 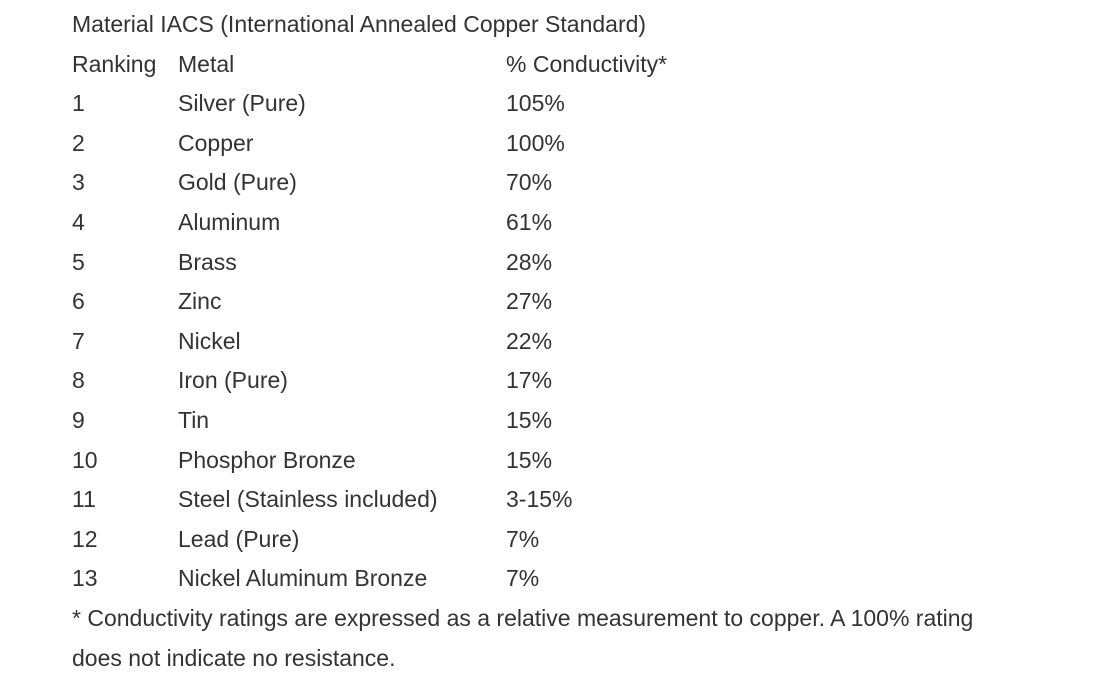 What do you see at coordinates (216, 142) in the screenshot?
I see `metal-cell: Copper` at bounding box center [216, 142].